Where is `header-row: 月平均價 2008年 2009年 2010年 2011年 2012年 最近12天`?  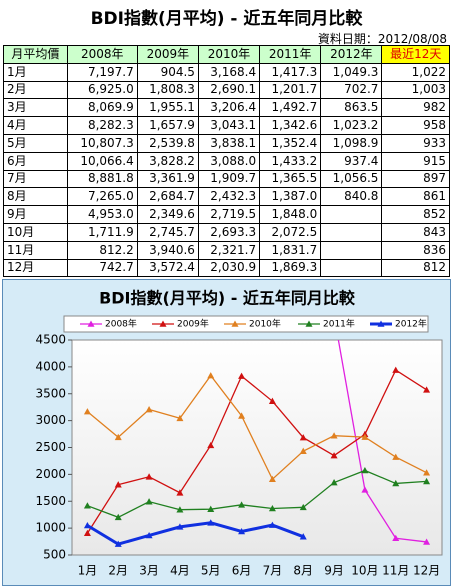 header-row: 月平均價 2008年 2009年 2010年 2011年 2012年 最近12天 is located at coordinates (226, 54).